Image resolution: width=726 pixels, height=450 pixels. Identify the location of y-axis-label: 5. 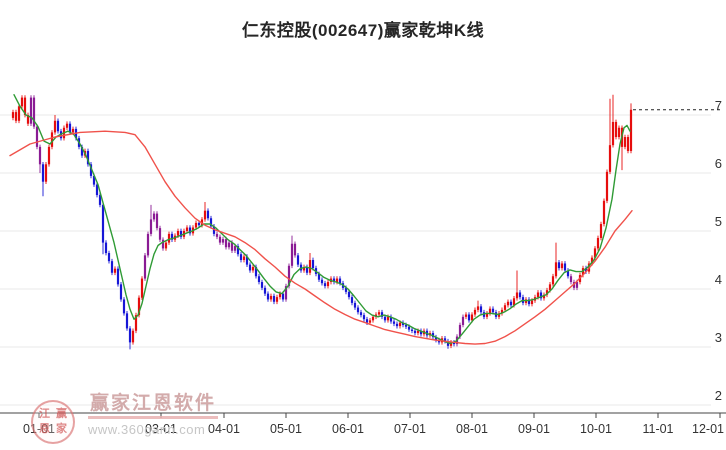
(718, 221).